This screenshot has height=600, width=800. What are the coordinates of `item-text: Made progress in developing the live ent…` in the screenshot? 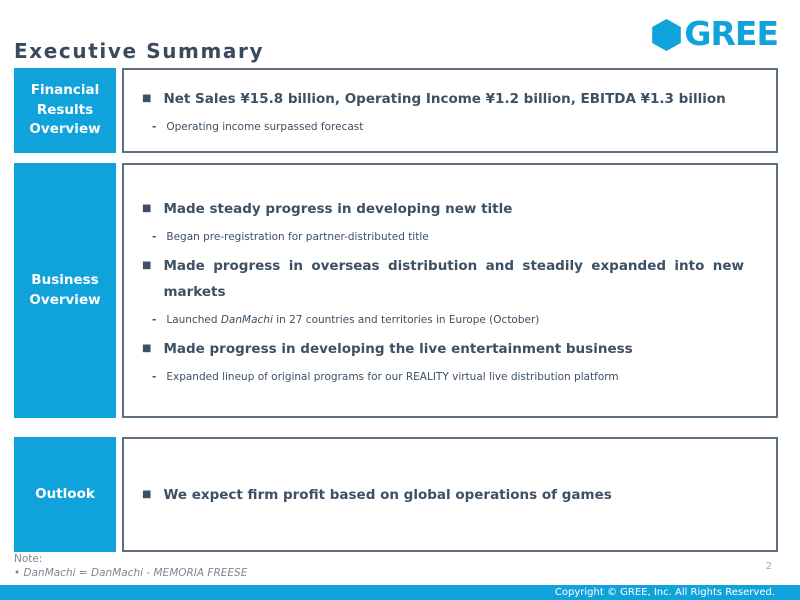 It's located at (398, 349).